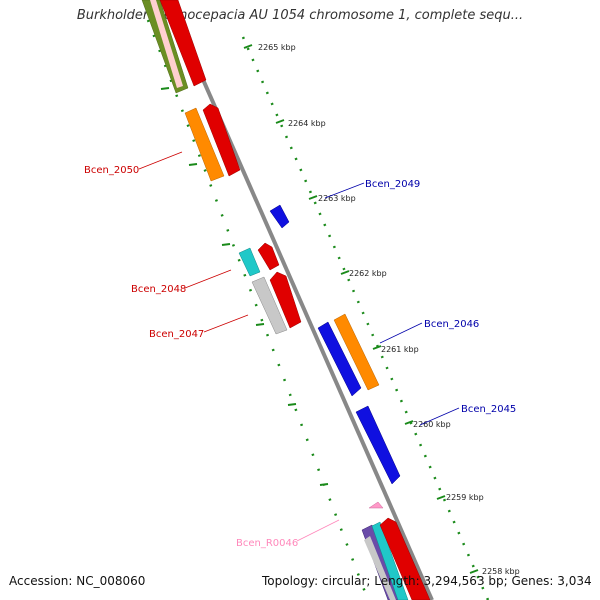  Describe the element at coordinates (158, 289) in the screenshot. I see `gene-label-bcen-2048: Bcen_2048` at that location.